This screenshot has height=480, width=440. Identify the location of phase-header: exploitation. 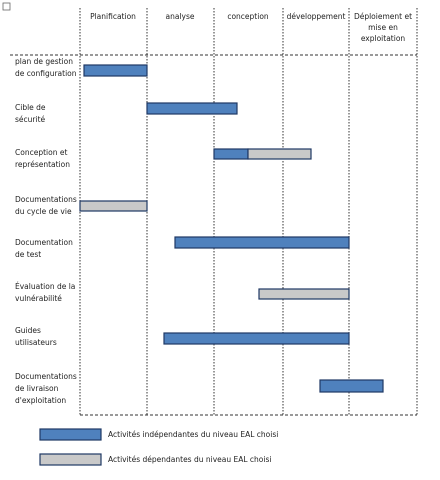
(383, 38).